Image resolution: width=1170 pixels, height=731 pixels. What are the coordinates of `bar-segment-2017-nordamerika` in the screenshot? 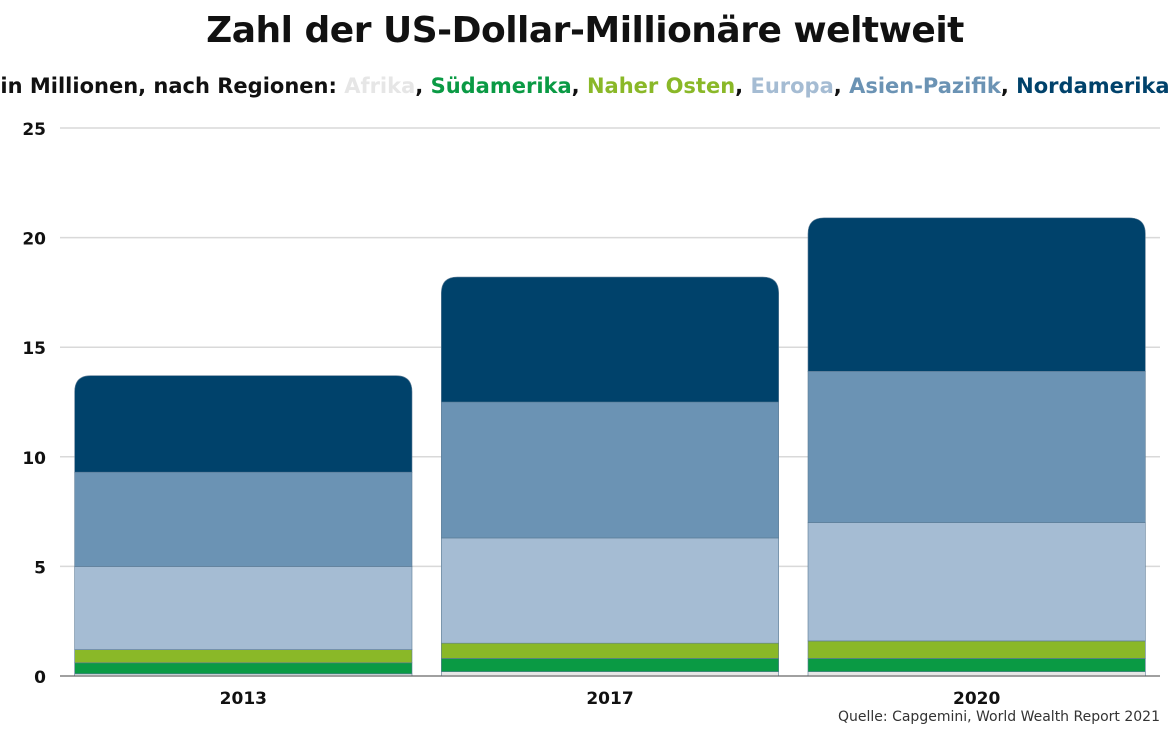 It's located at (610, 339).